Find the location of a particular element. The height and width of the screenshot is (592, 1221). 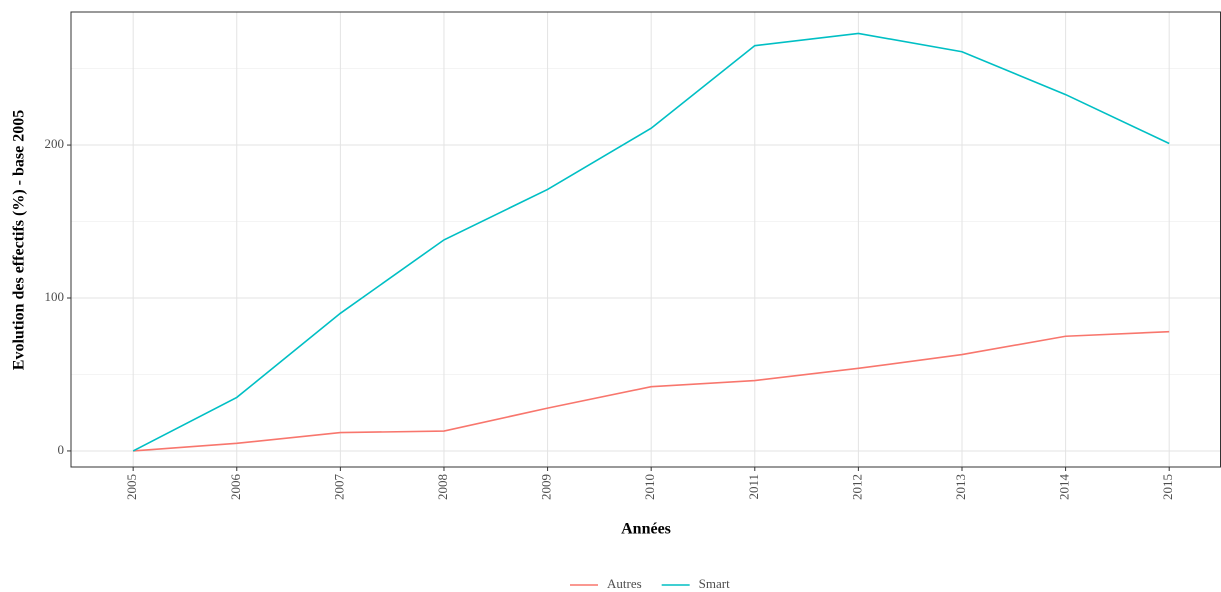

x-tick-label: 2007 is located at coordinates (338, 487).